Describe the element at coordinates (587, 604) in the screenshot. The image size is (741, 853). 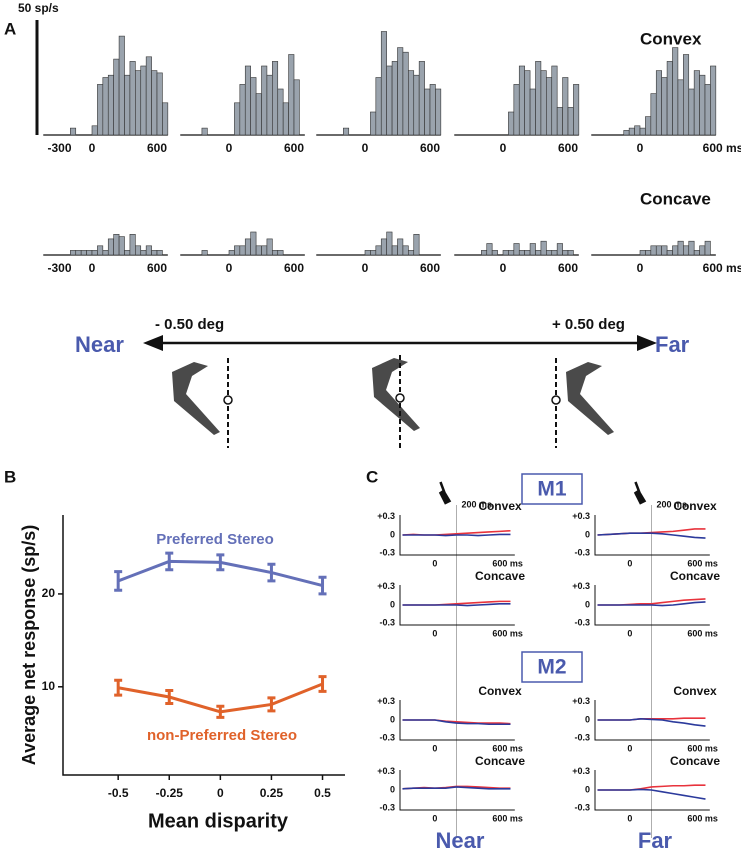
I see `y-tick-label: 0` at that location.